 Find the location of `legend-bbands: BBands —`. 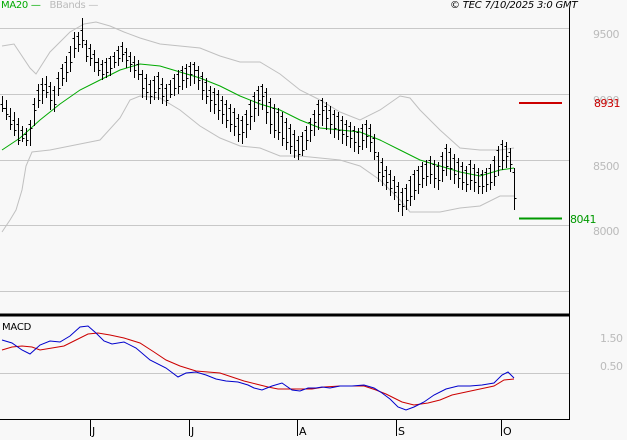

legend-bbands: BBands — is located at coordinates (74, 5).